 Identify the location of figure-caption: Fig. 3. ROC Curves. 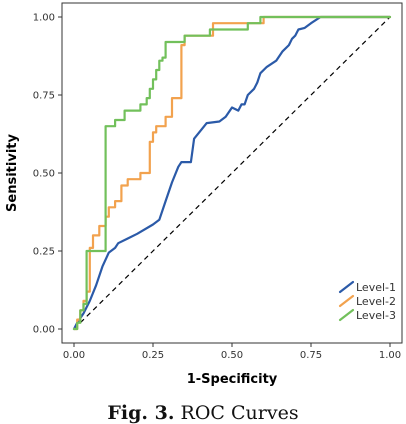
(203, 413).